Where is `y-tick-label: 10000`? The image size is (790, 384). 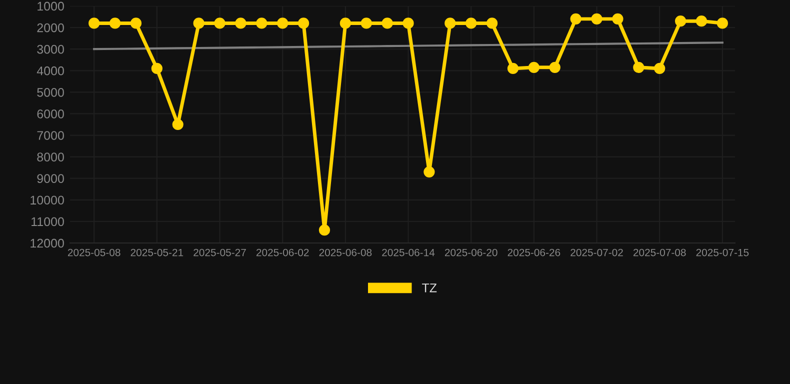 y-tick-label: 10000 is located at coordinates (47, 200).